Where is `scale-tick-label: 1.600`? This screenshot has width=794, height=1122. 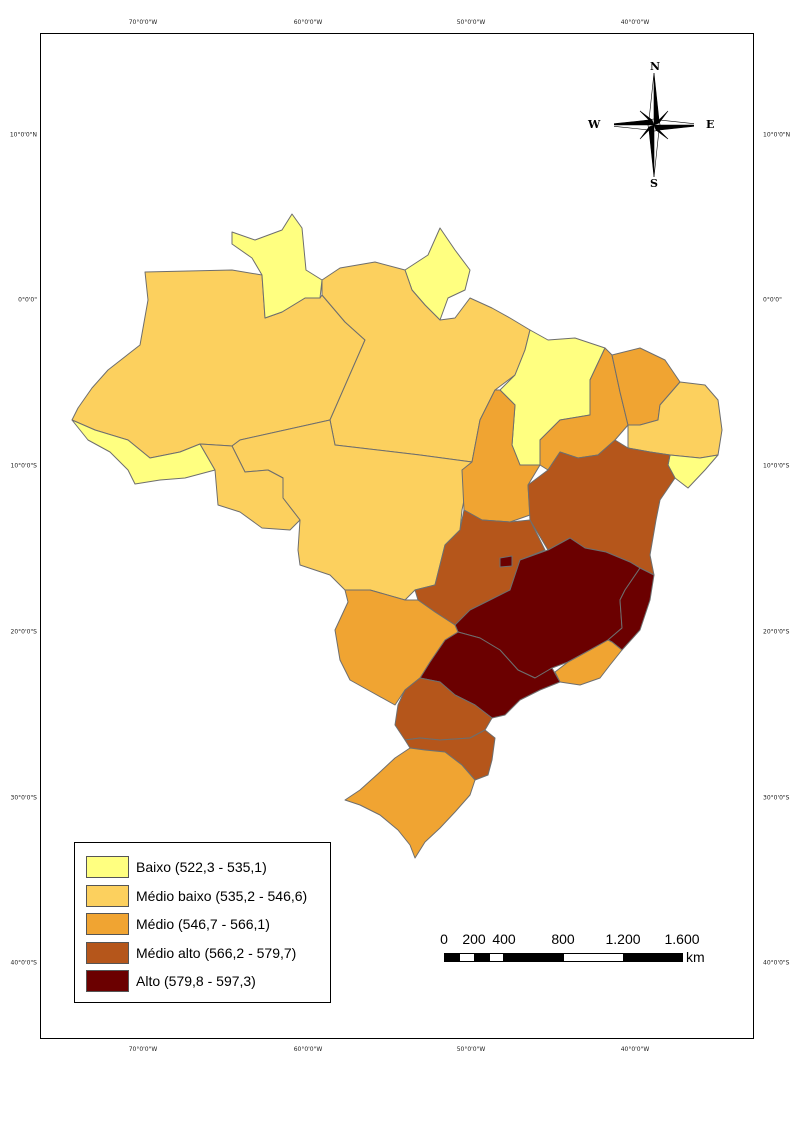 scale-tick-label: 1.600 is located at coordinates (682, 939).